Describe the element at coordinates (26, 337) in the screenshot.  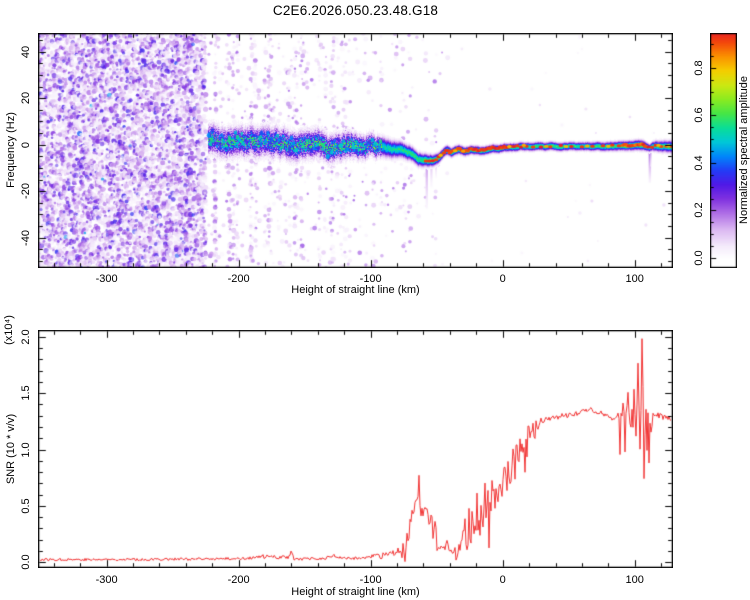
I see `snr-y-tick-label: 2.0` at that location.